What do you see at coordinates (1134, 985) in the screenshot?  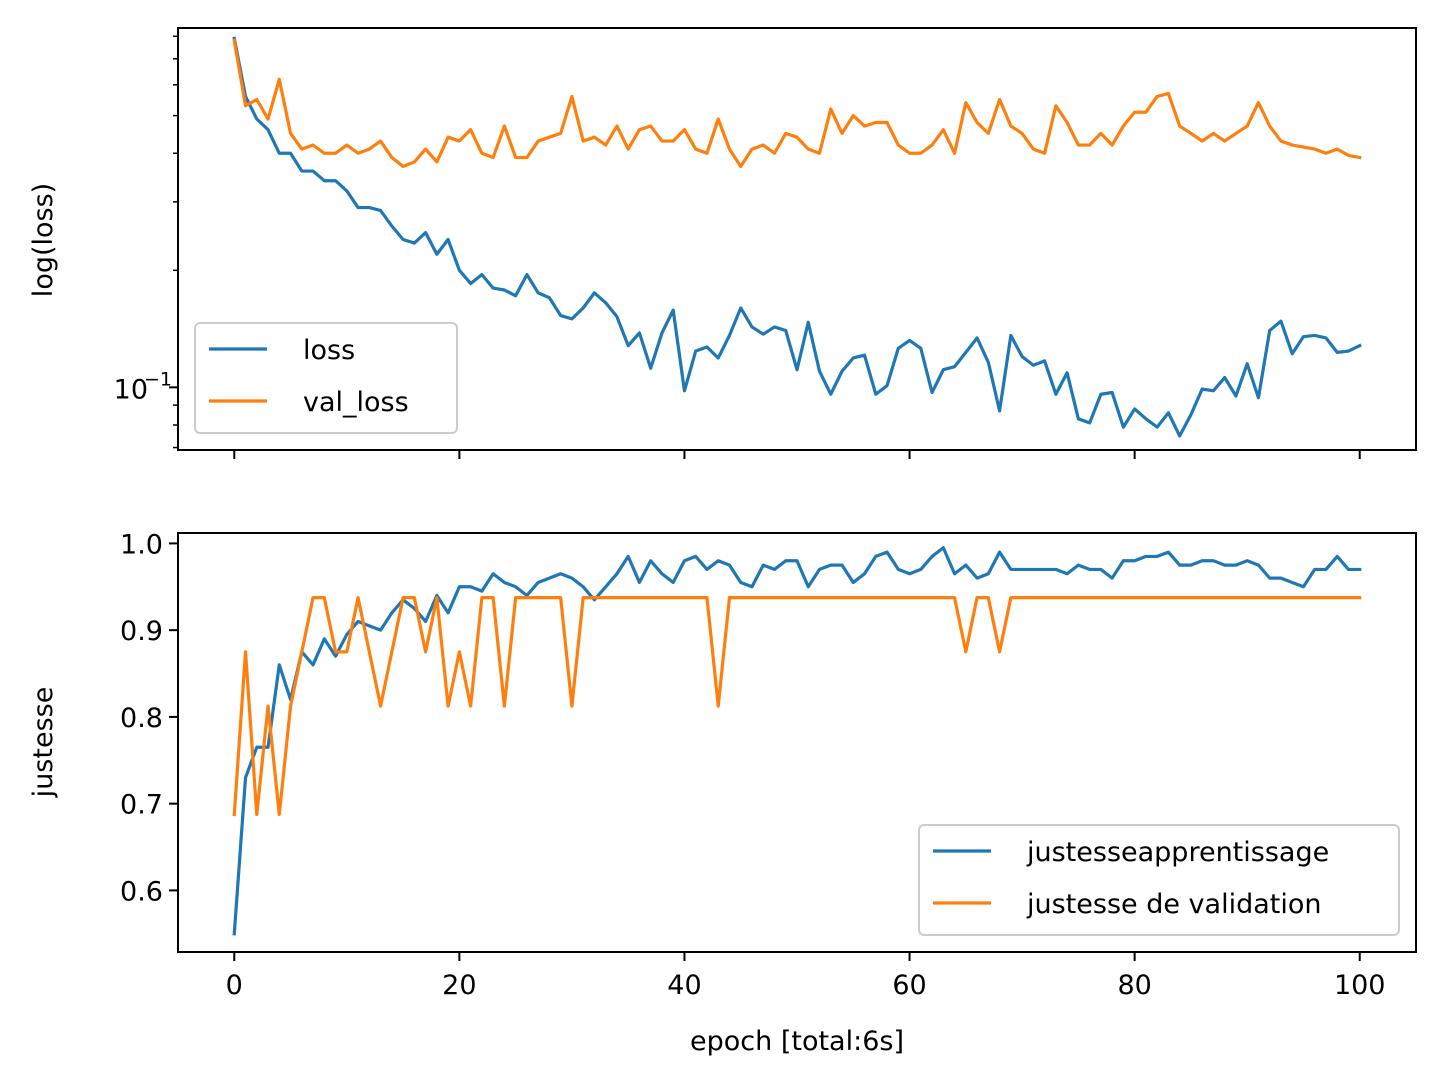 I see `x-tick-label: 80` at bounding box center [1134, 985].